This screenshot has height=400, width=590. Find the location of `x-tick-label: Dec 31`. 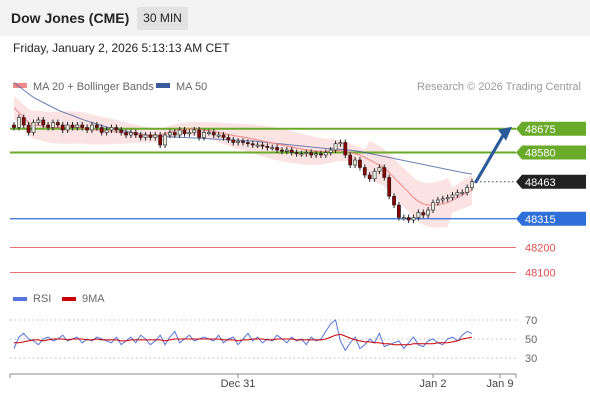

x-tick-label: Dec 31 is located at coordinates (238, 384).